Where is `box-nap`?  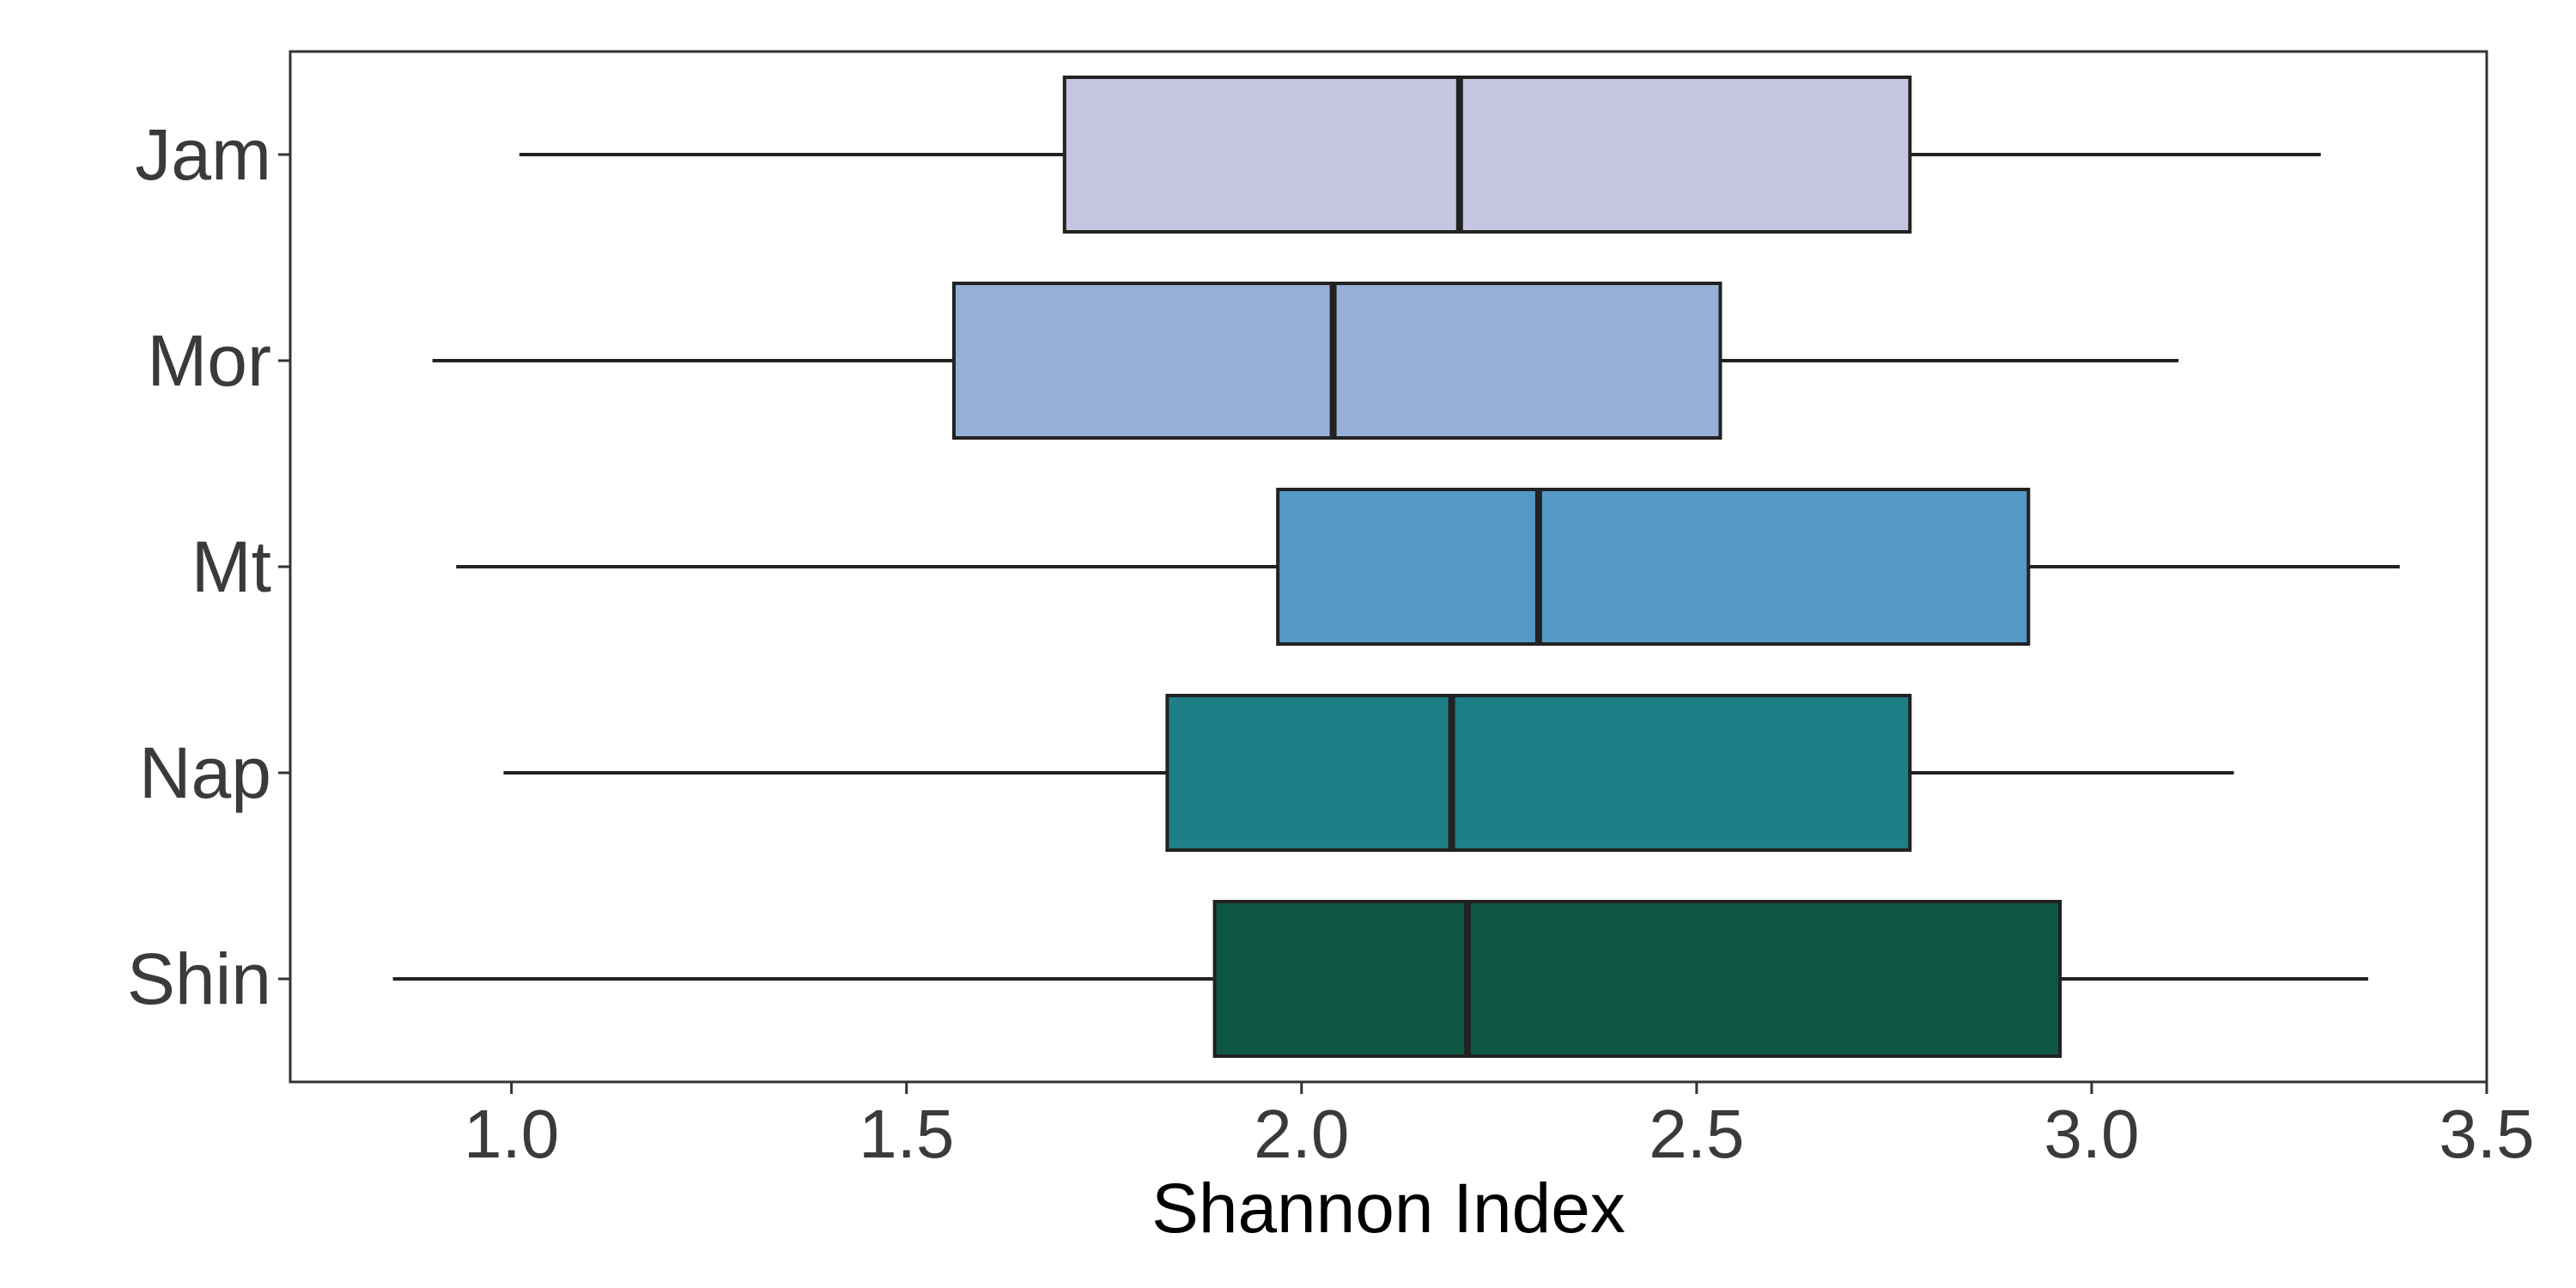
box-nap is located at coordinates (1368, 773).